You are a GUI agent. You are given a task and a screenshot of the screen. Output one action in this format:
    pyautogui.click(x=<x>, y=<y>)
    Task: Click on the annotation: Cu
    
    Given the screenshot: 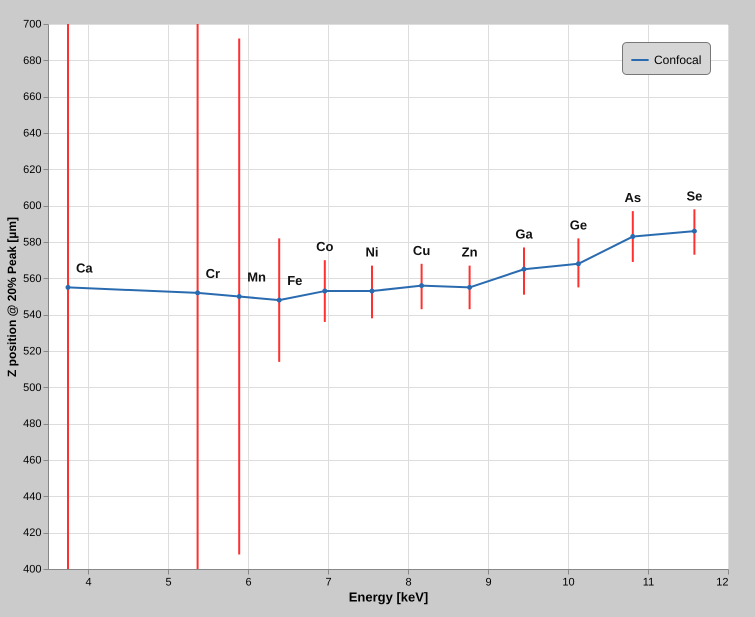 What is the action you would take?
    pyautogui.click(x=421, y=250)
    